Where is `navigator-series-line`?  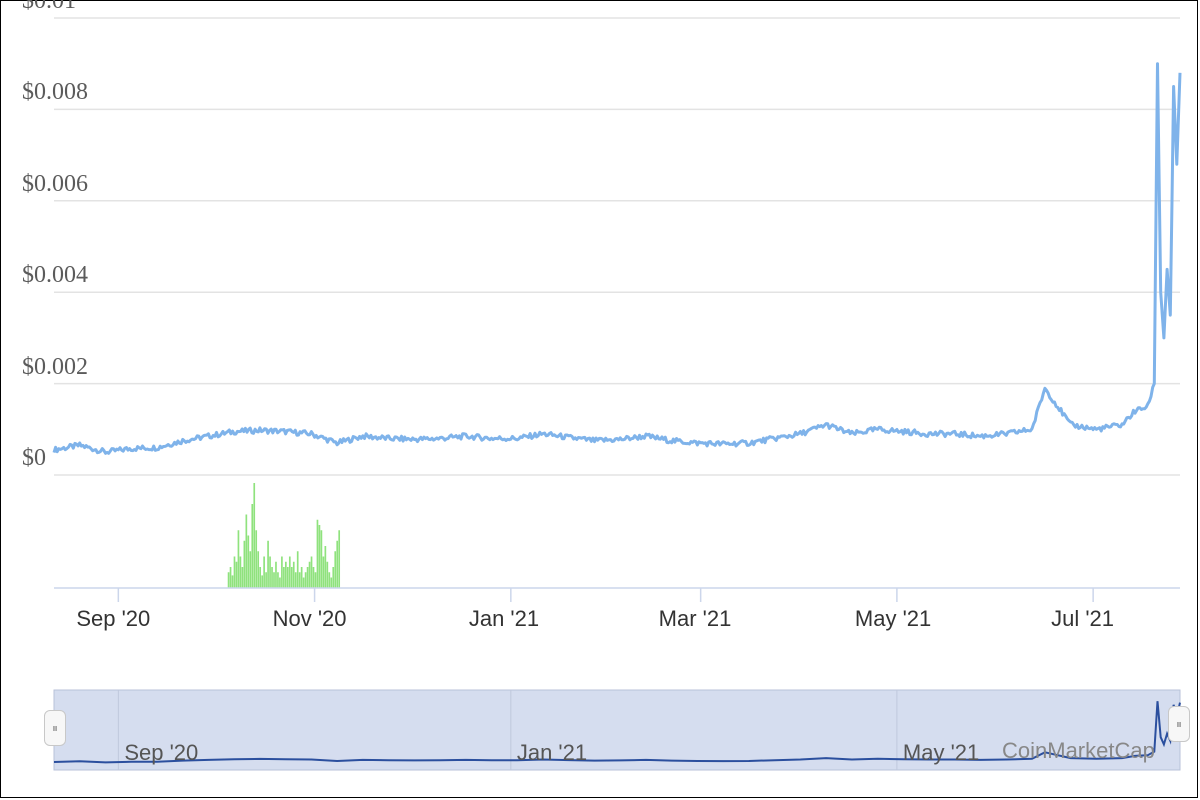 navigator-series-line is located at coordinates (617, 732).